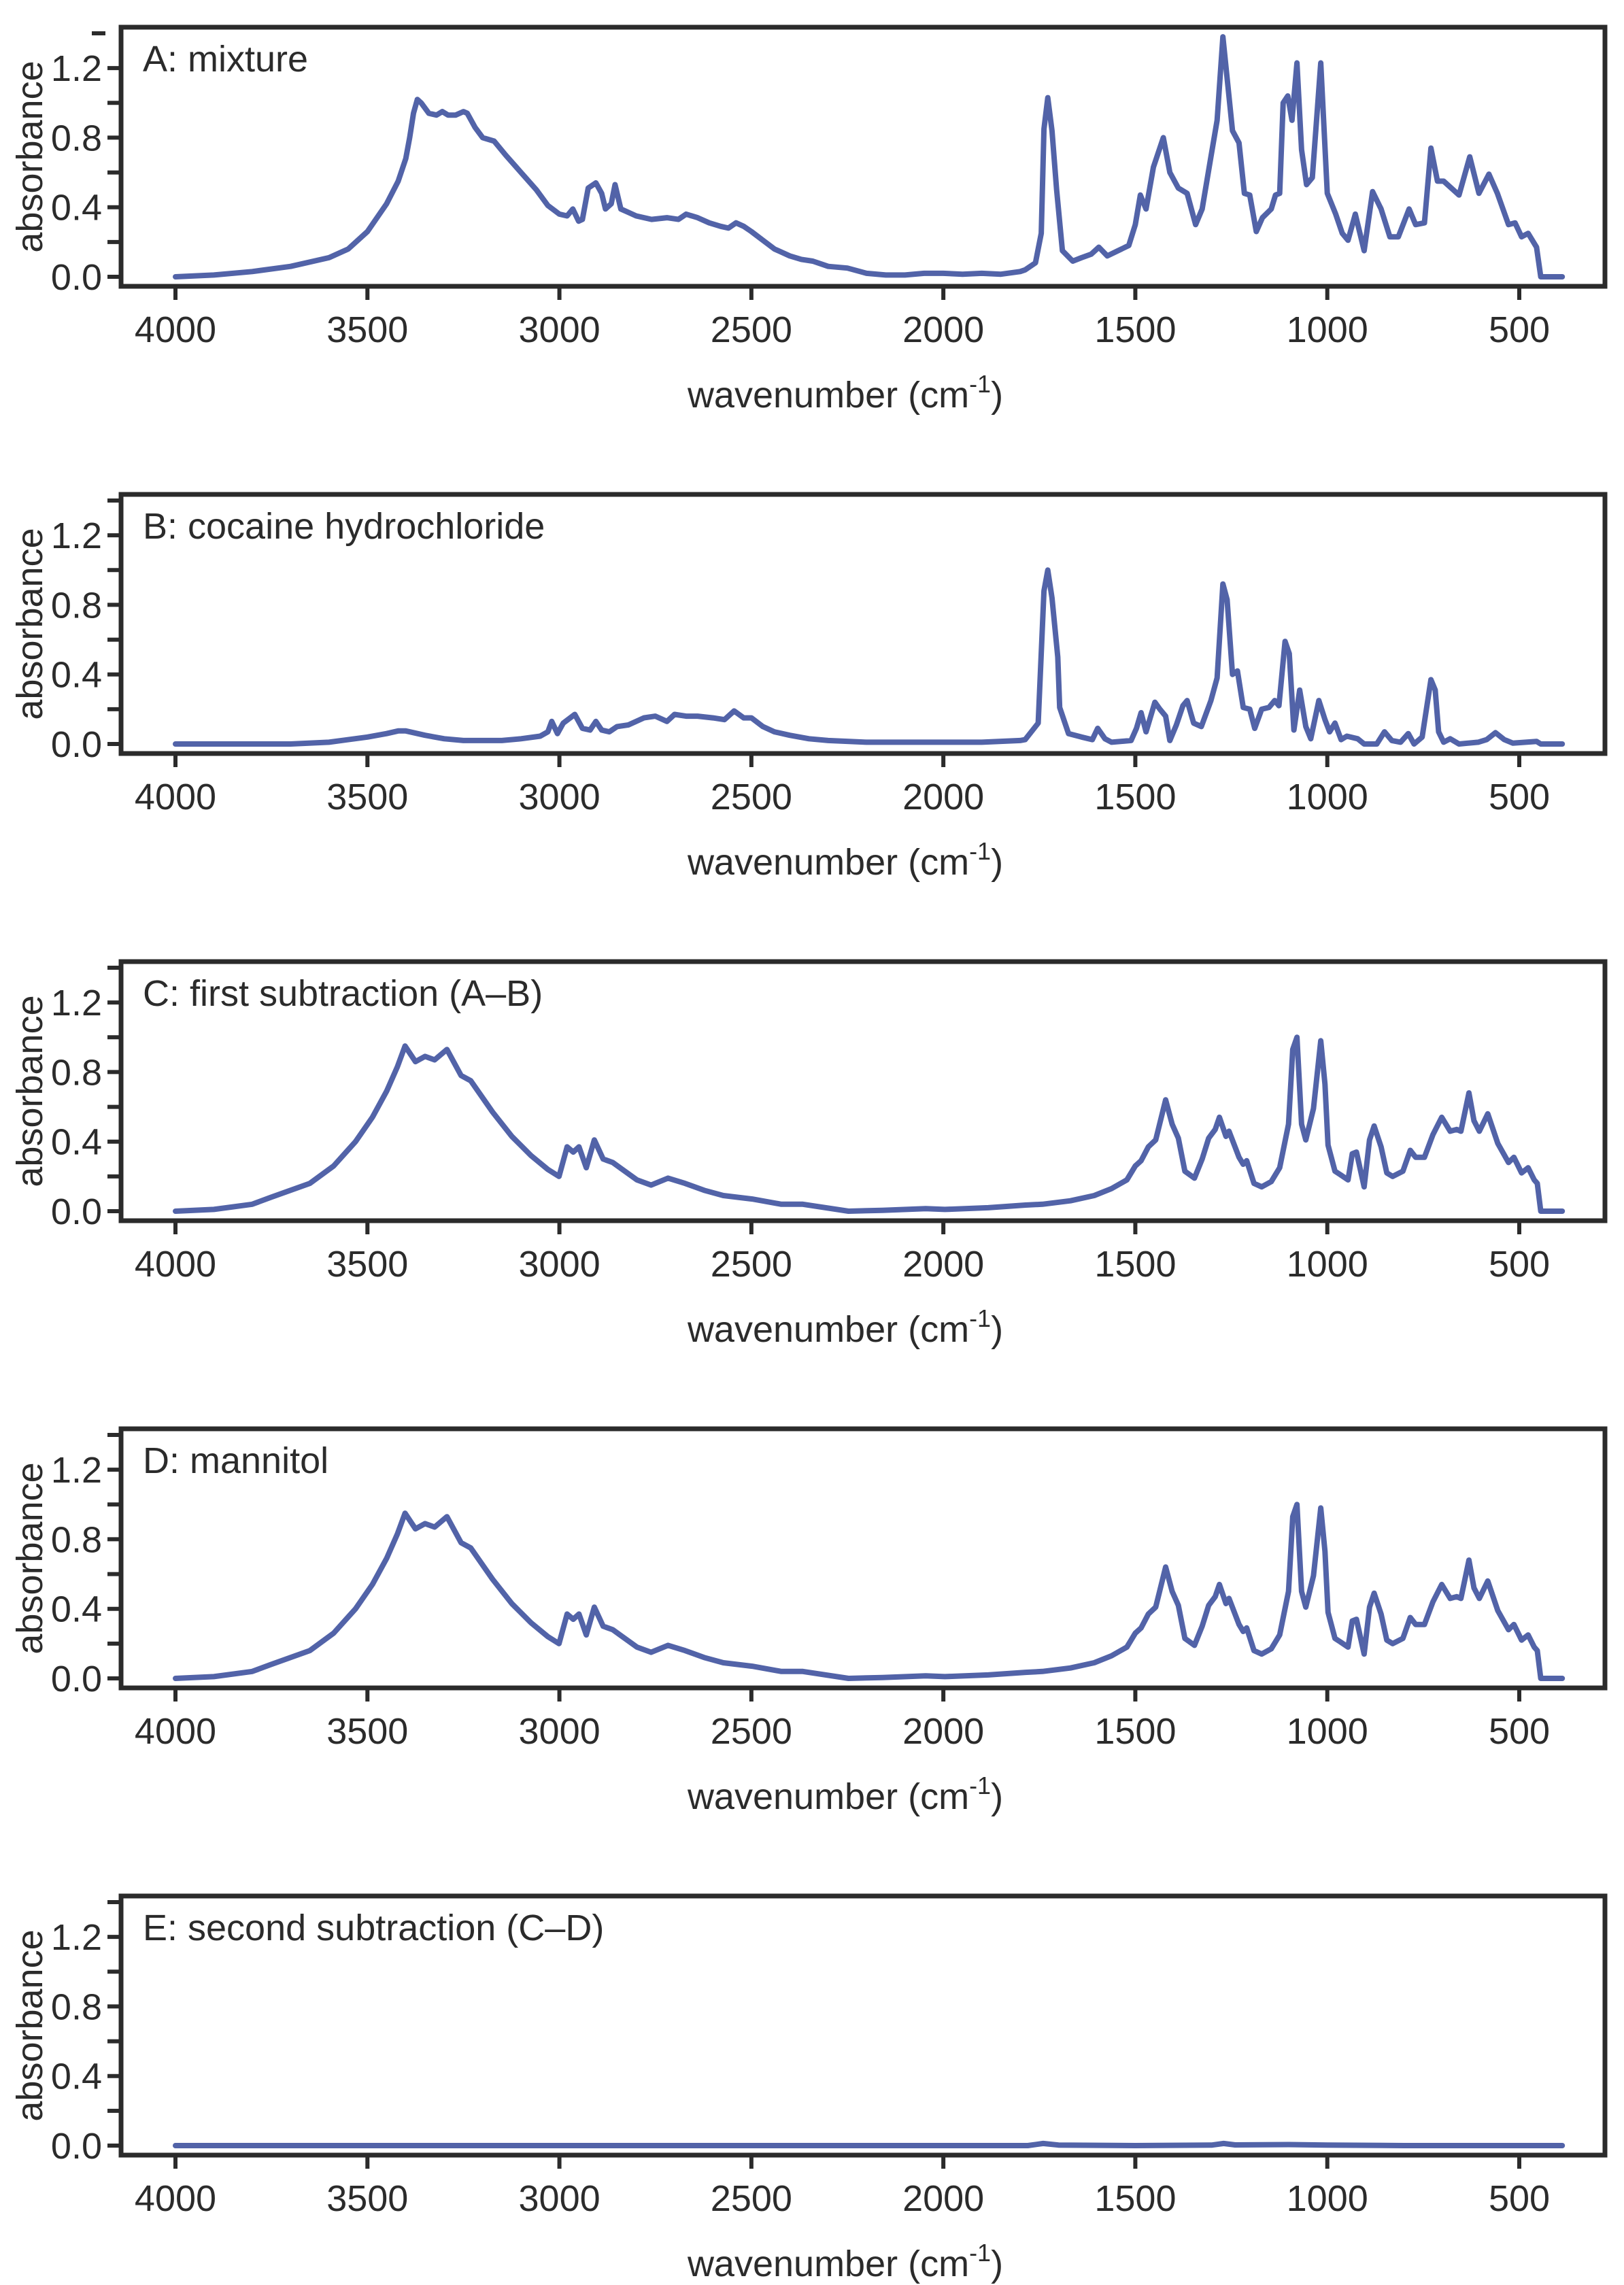 Image resolution: width=1624 pixels, height=2285 pixels. I want to click on panel-title: B: cocaine hydrochloride, so click(344, 526).